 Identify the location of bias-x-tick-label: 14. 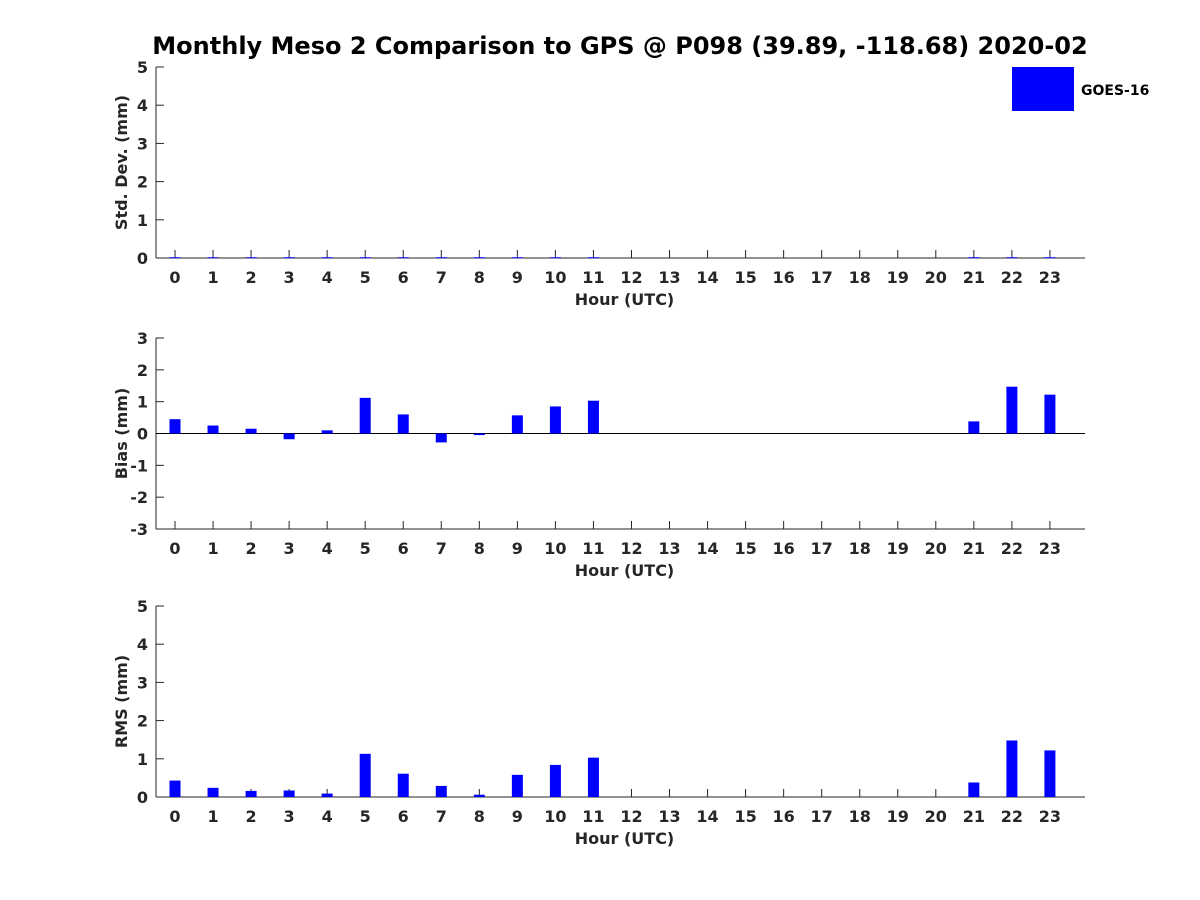
(707, 548).